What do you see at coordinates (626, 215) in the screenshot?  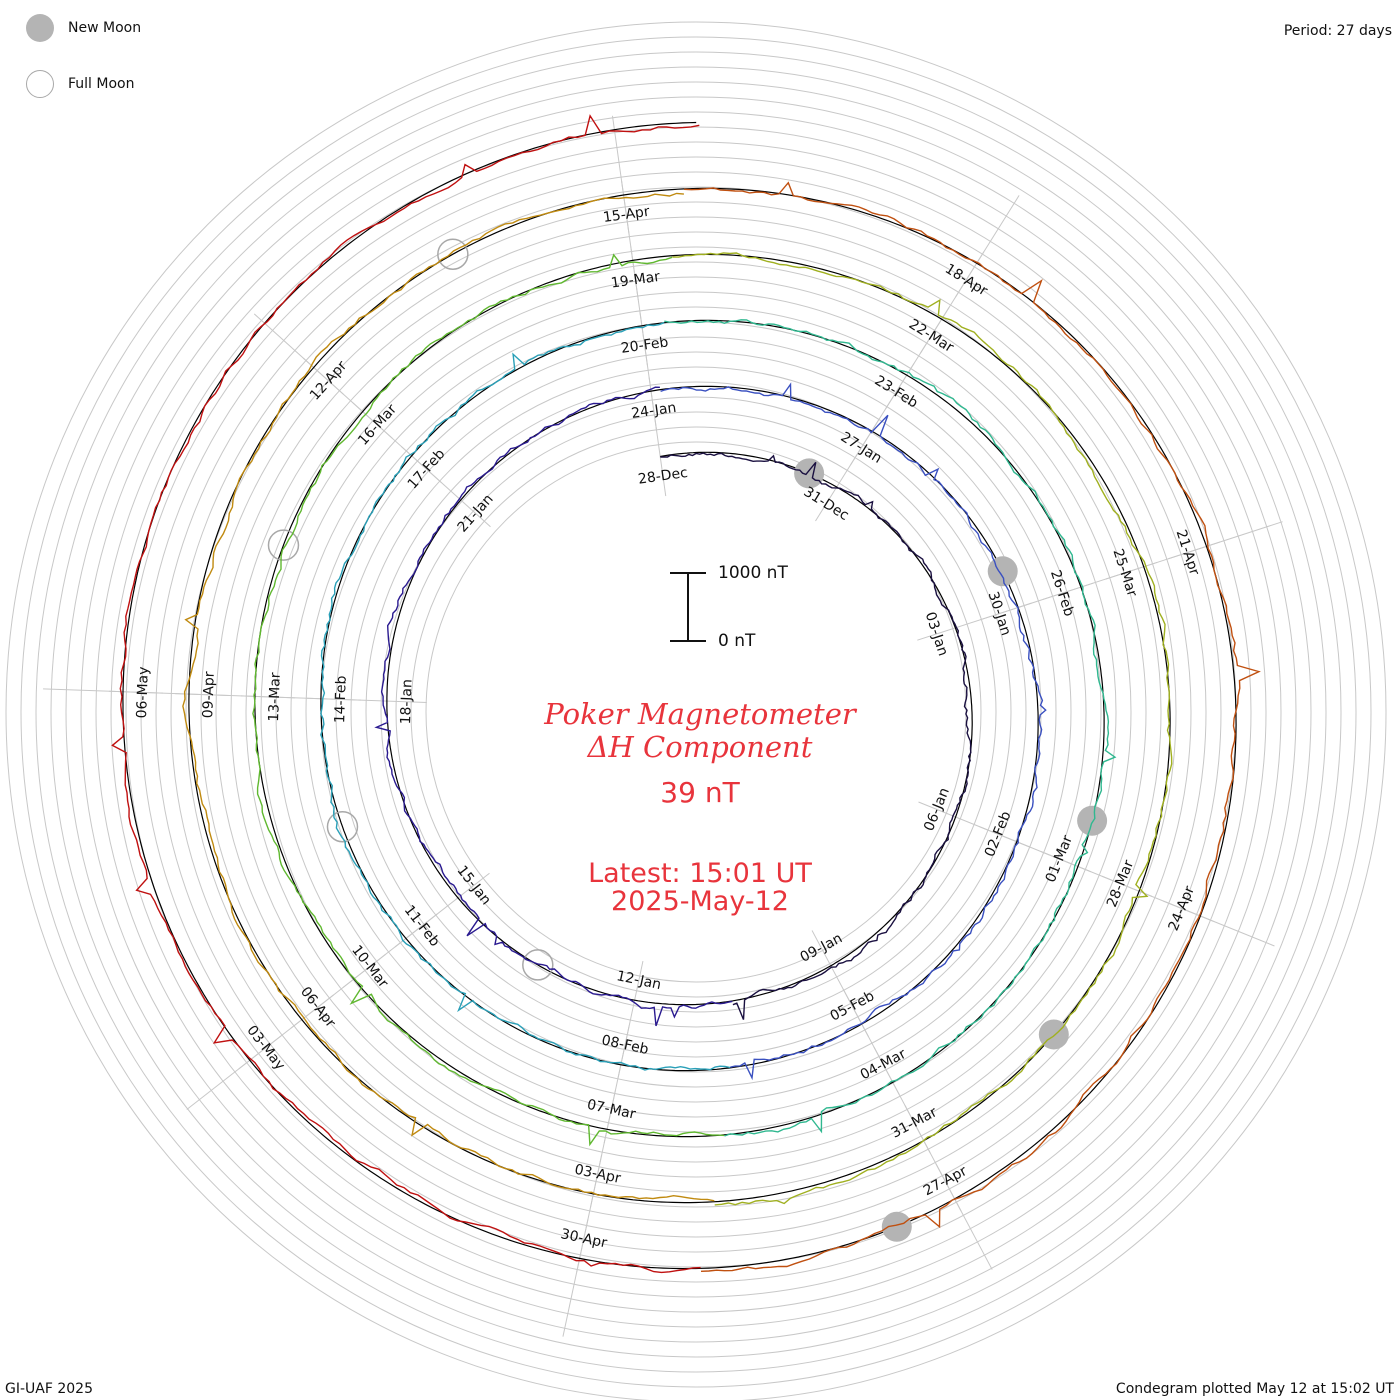 I see `date-label: 15-Apr` at bounding box center [626, 215].